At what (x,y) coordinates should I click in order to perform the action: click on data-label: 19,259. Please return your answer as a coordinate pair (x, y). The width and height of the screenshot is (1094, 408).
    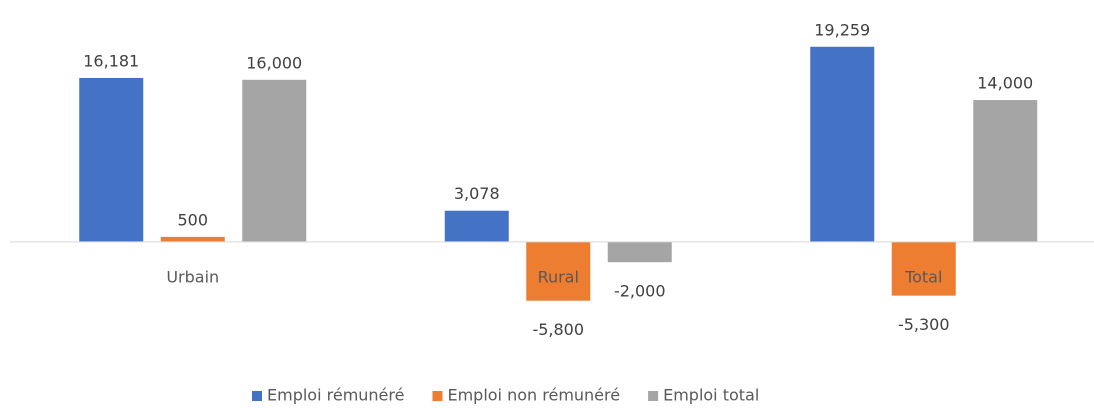
    Looking at the image, I should click on (842, 29).